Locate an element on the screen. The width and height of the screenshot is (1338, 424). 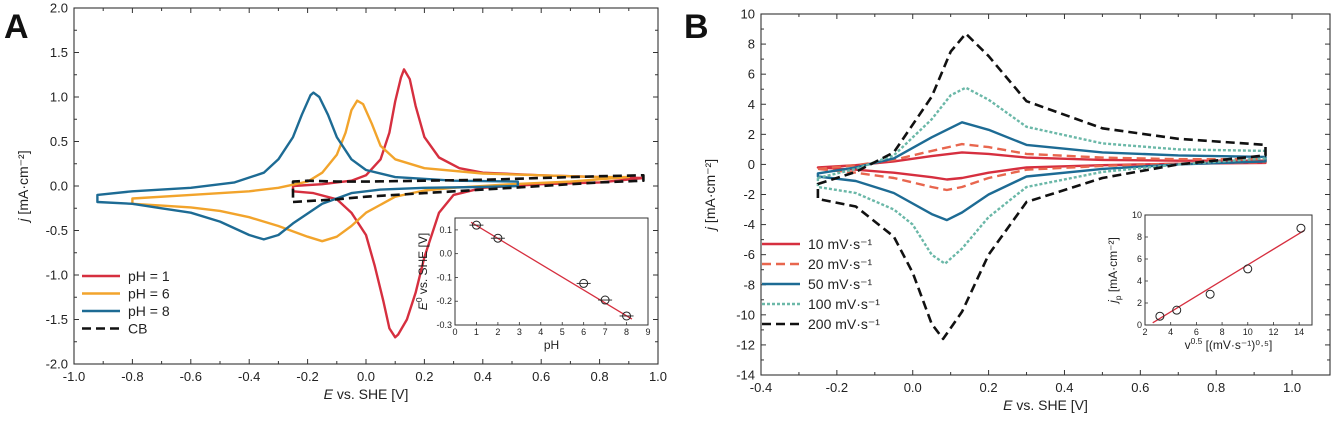
y-tick-label: 8 is located at coordinates (751, 44).